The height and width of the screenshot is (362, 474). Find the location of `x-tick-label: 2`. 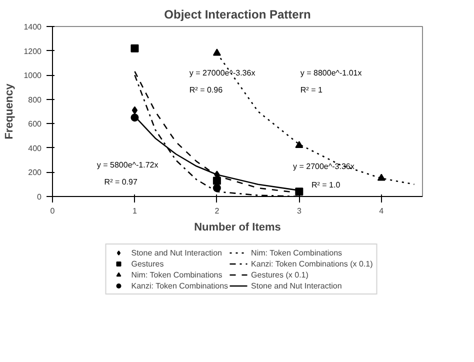

x-tick-label: 2 is located at coordinates (217, 211).